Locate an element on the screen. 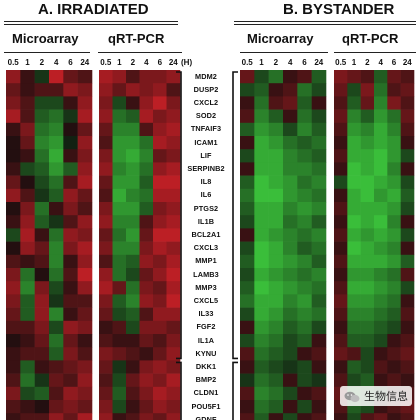 This screenshot has height=420, width=420. method-rule-irr-microarray is located at coordinates (47, 52).